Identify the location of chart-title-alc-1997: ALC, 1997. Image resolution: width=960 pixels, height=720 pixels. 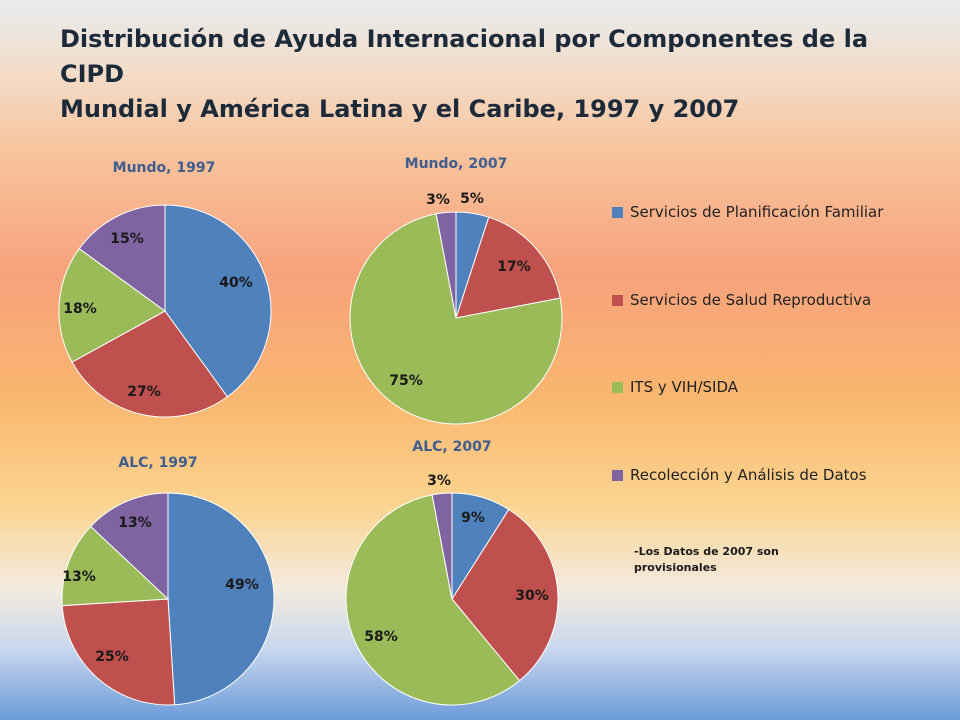
(158, 463).